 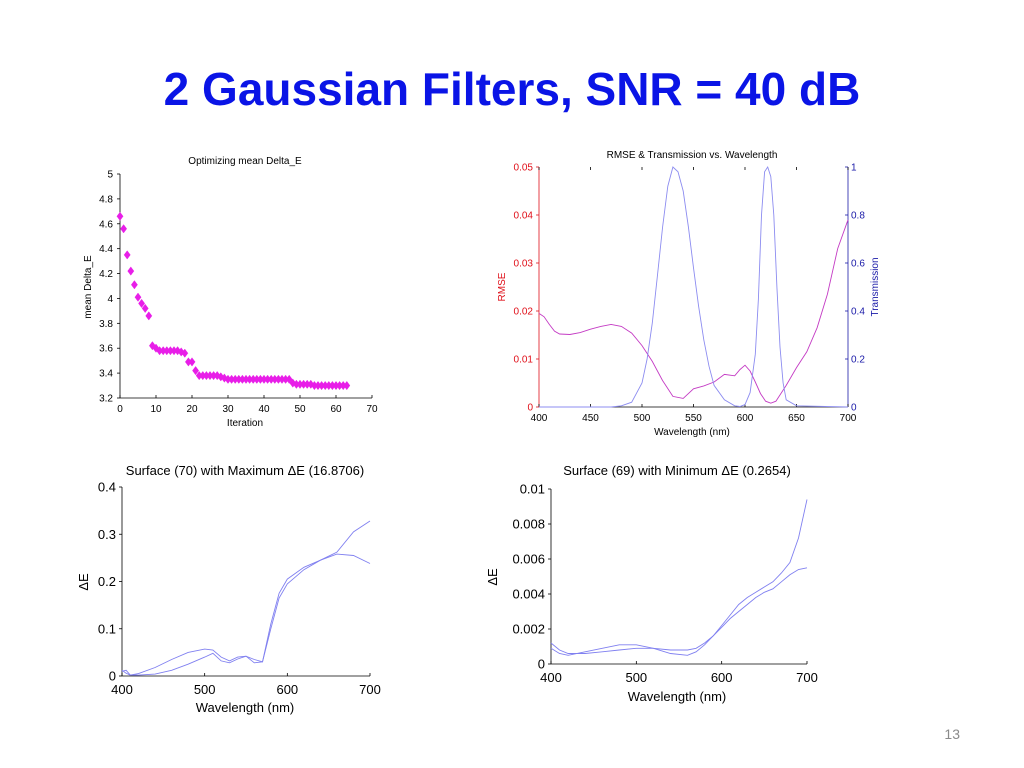 What do you see at coordinates (106, 374) in the screenshot?
I see `y-tick-label: 3.4` at bounding box center [106, 374].